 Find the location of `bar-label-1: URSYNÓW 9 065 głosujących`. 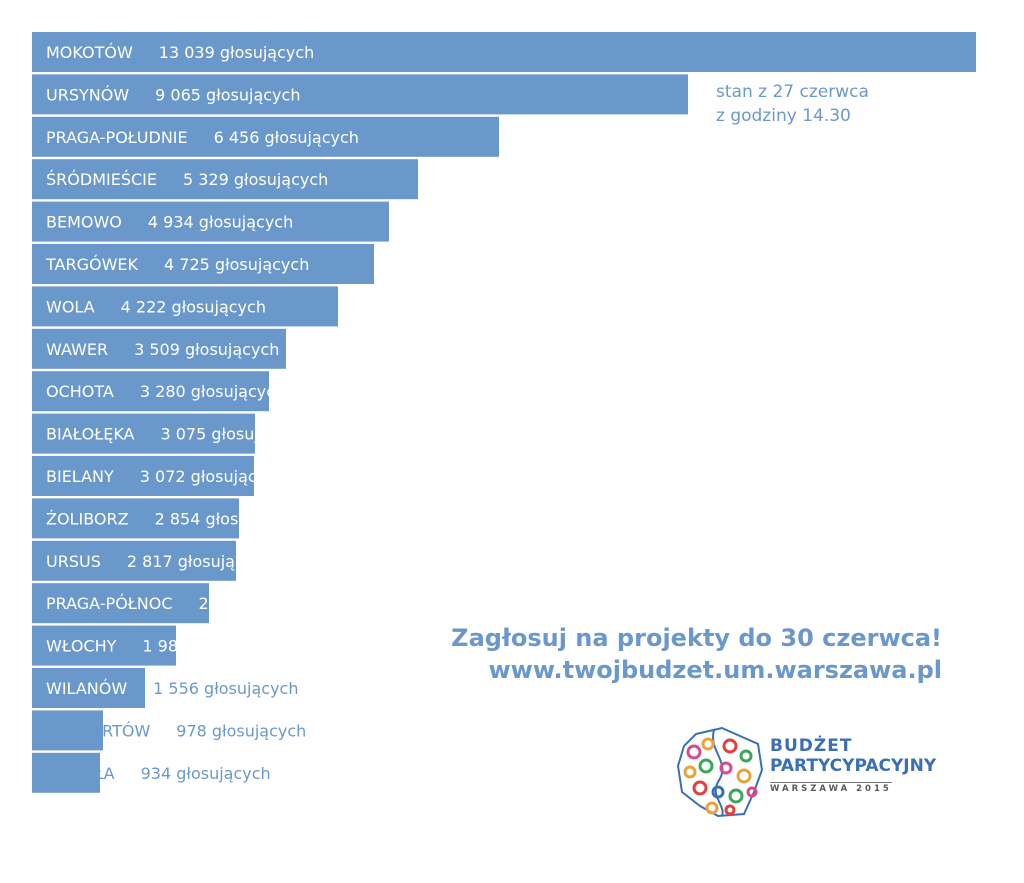

bar-label-1: URSYNÓW 9 065 głosujących is located at coordinates (173, 94).